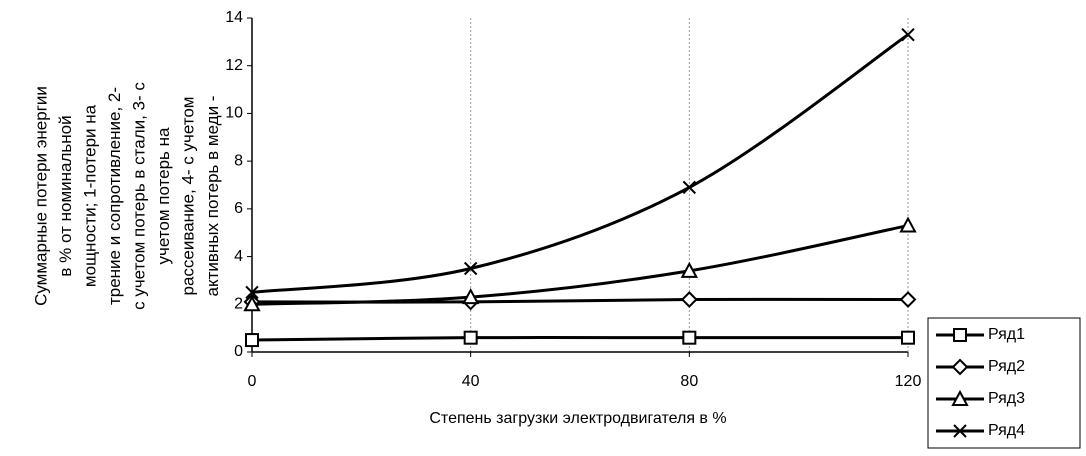 This screenshot has width=1086, height=456. Describe the element at coordinates (40, 196) in the screenshot. I see `y-axis-title-line: Суммарные потери энергии` at that location.